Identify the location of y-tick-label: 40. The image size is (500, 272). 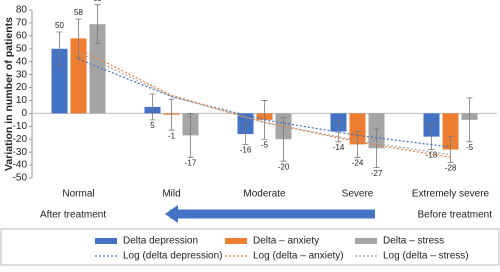
(22, 61).